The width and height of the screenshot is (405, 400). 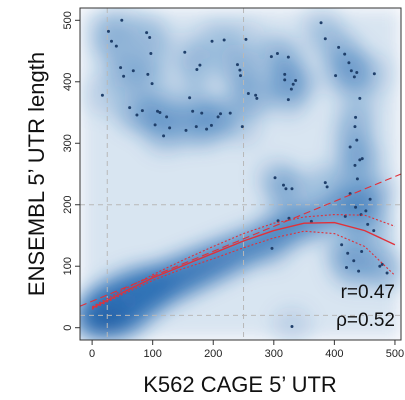 I want to click on y-tick-label: 0, so click(x=68, y=328).